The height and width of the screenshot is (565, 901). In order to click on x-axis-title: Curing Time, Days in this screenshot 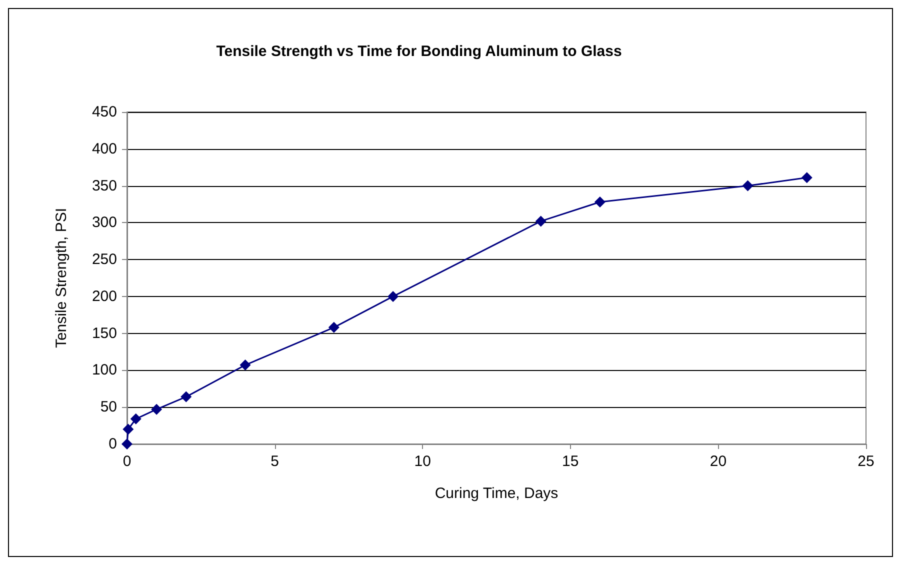, I will do `click(496, 493)`.